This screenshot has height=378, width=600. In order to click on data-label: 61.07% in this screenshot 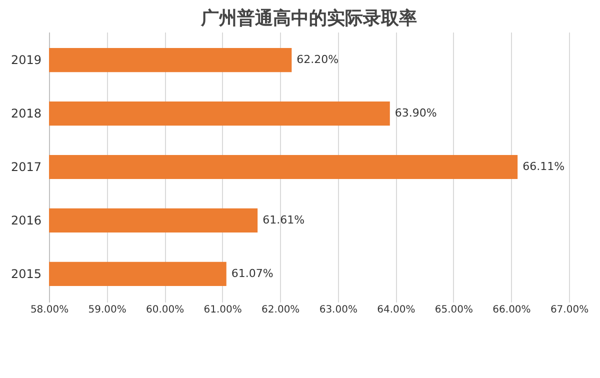, I will do `click(252, 273)`.